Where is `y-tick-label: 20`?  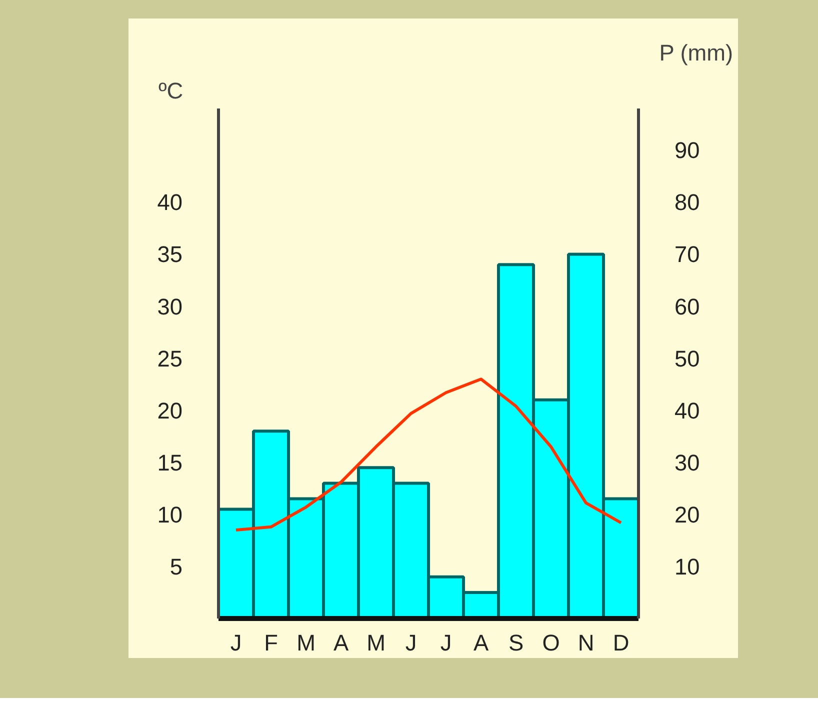 y-tick-label: 20 is located at coordinates (169, 410).